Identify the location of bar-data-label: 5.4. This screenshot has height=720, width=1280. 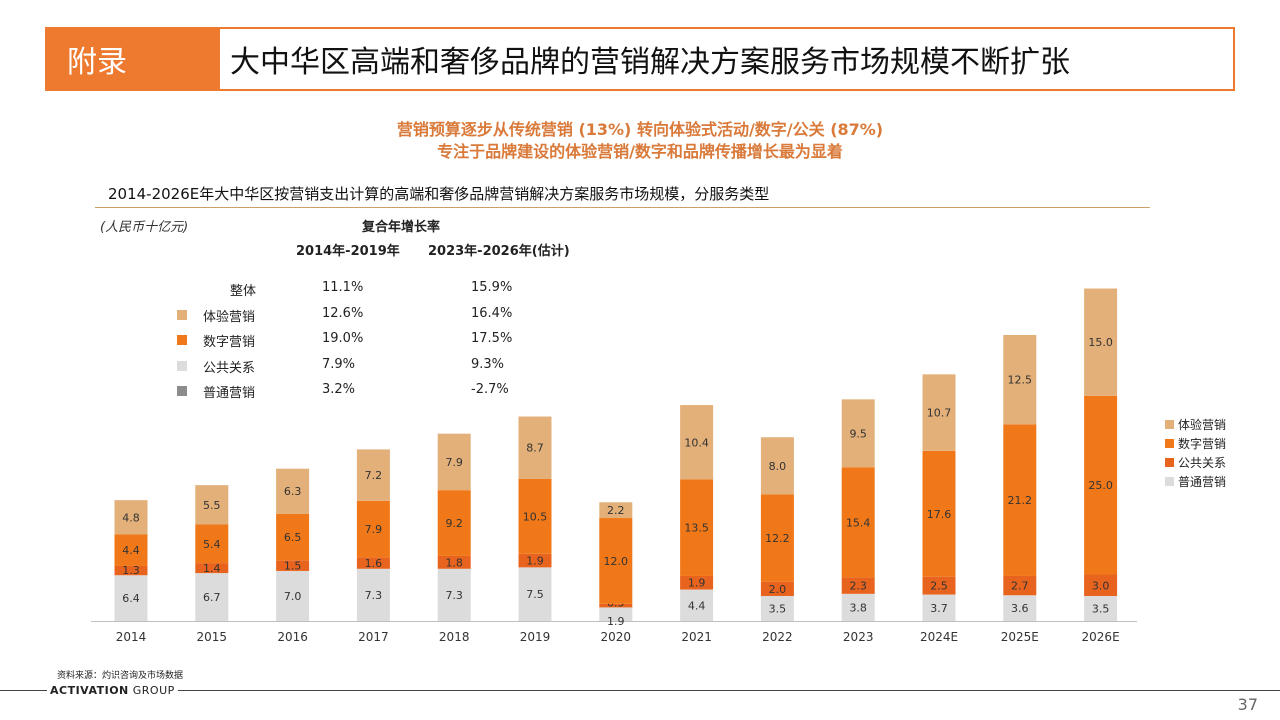
(212, 544).